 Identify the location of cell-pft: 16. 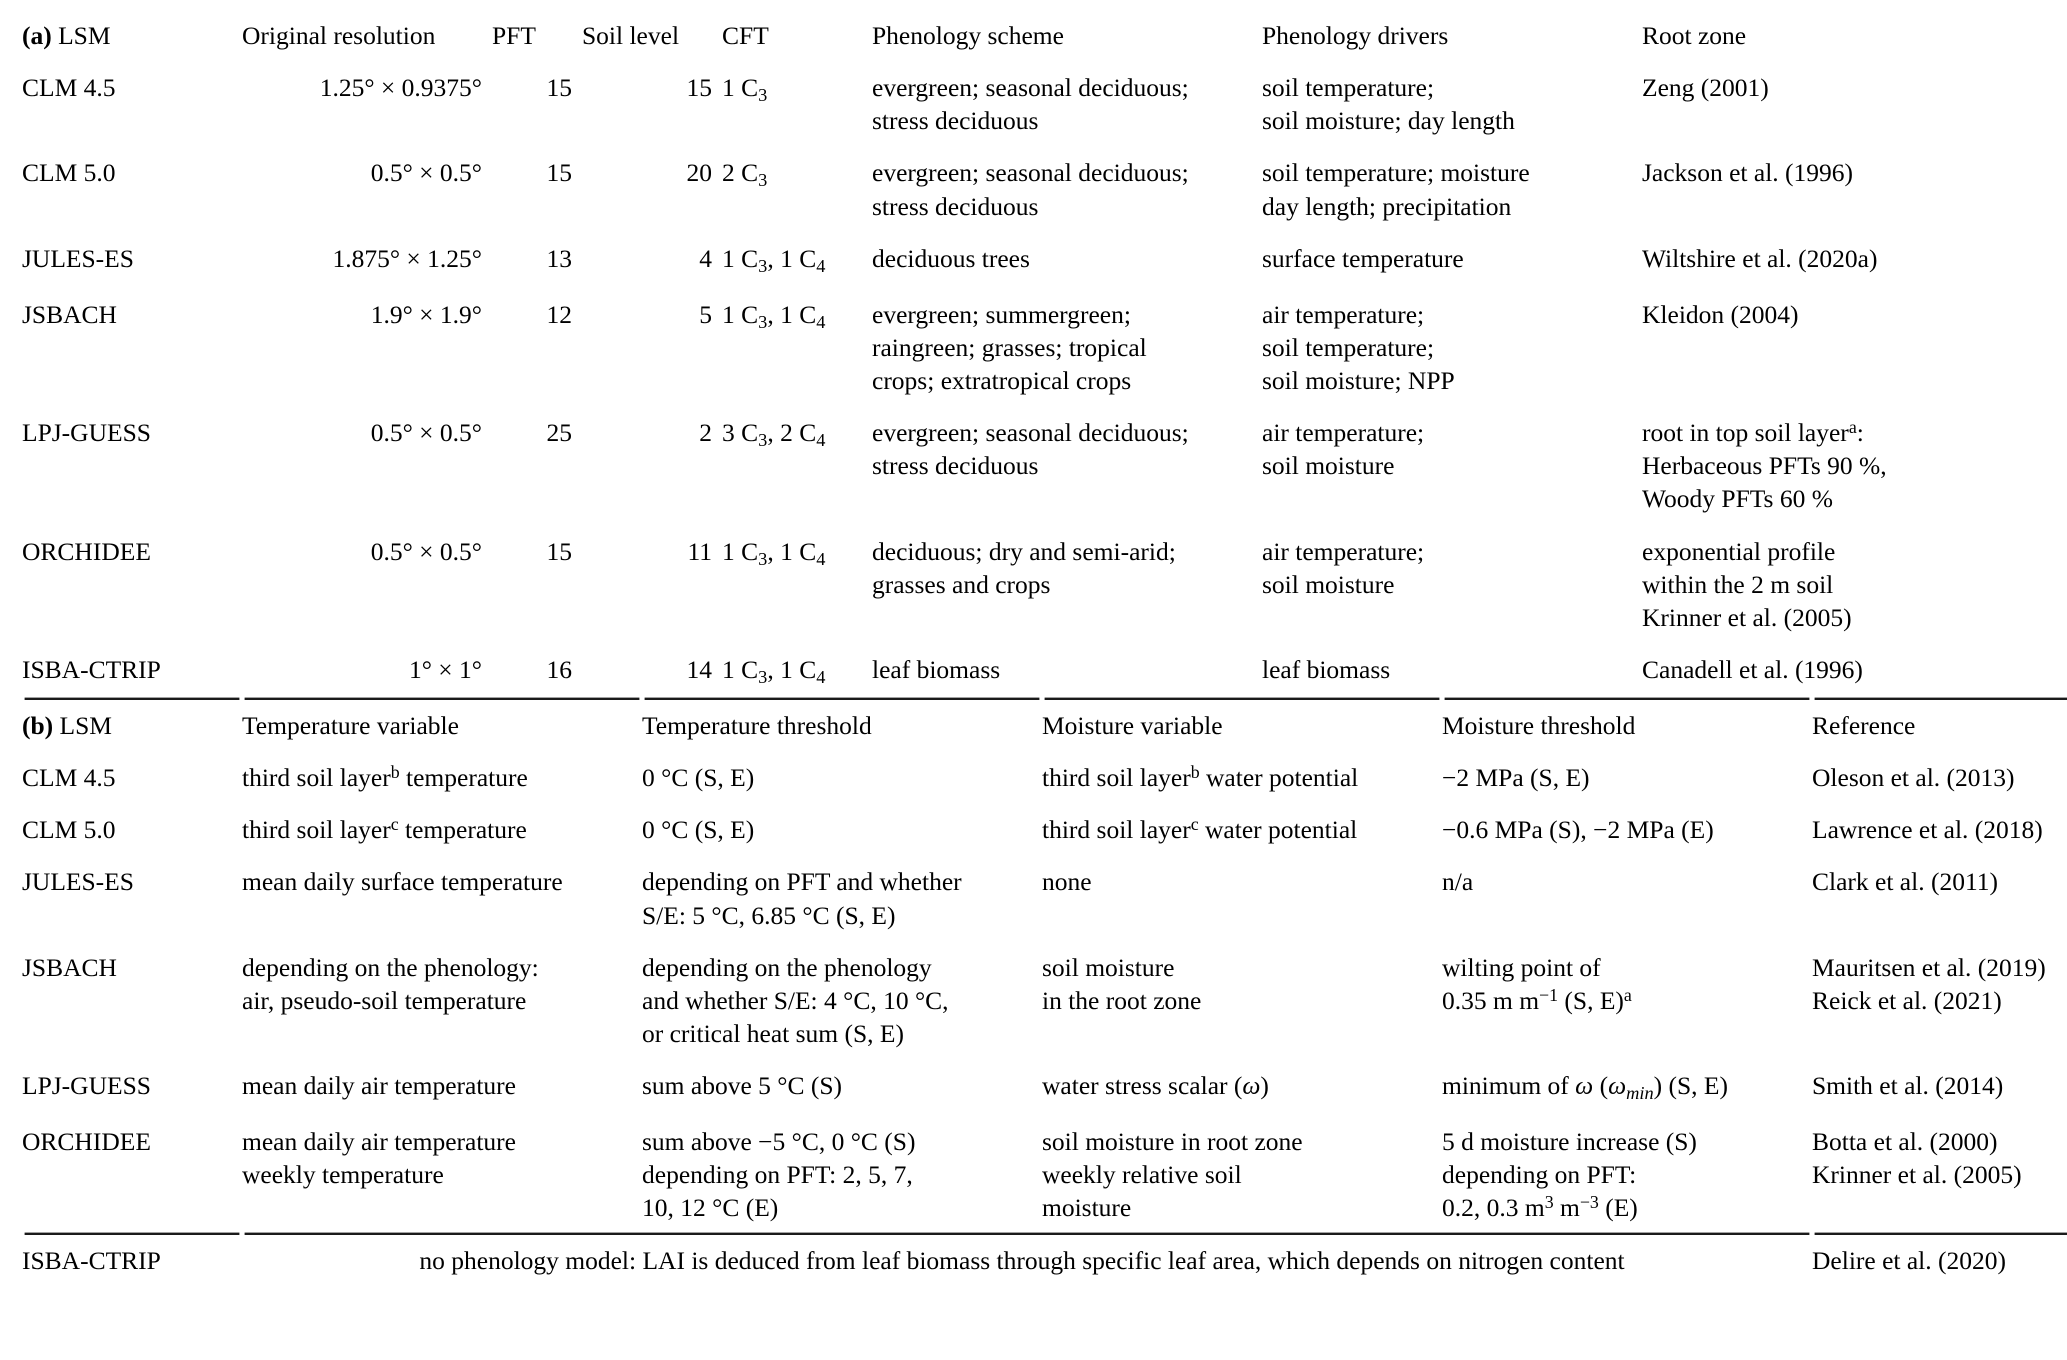
(559, 669).